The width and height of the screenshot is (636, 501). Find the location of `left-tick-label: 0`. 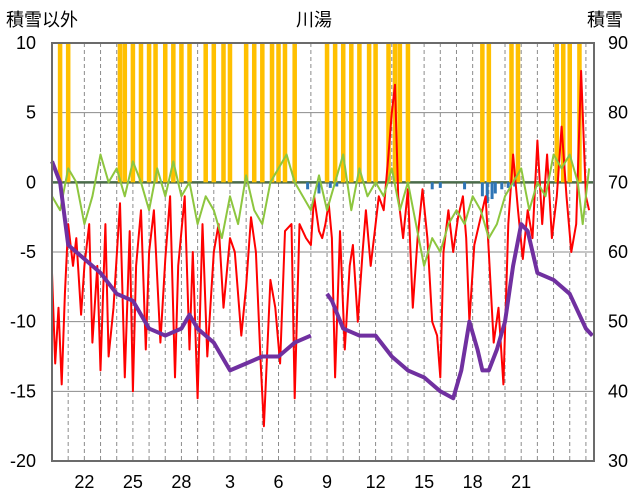

left-tick-label: 0 is located at coordinates (31, 182).